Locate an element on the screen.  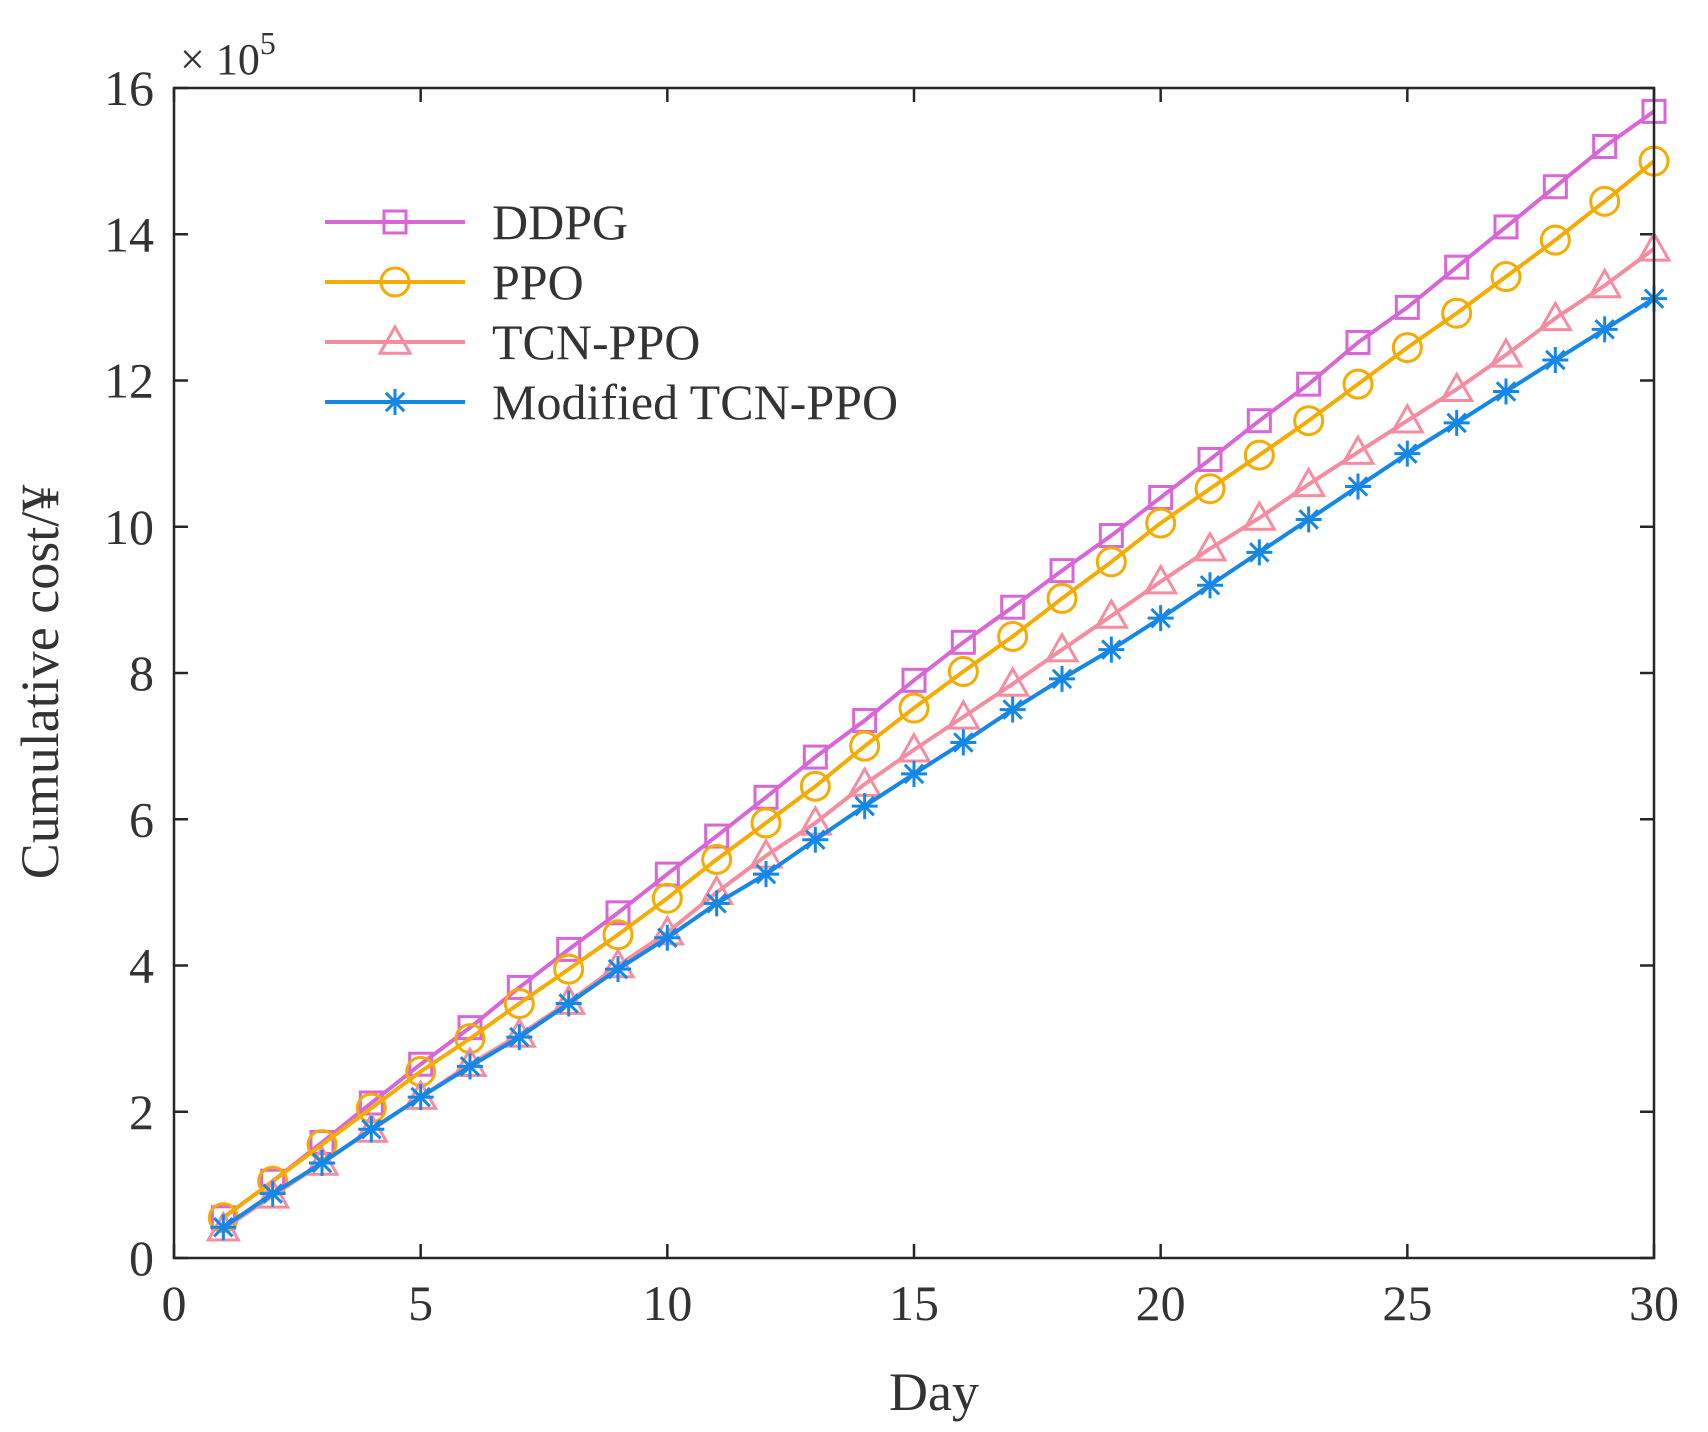
y-tick-label: 6 is located at coordinates (141, 819).